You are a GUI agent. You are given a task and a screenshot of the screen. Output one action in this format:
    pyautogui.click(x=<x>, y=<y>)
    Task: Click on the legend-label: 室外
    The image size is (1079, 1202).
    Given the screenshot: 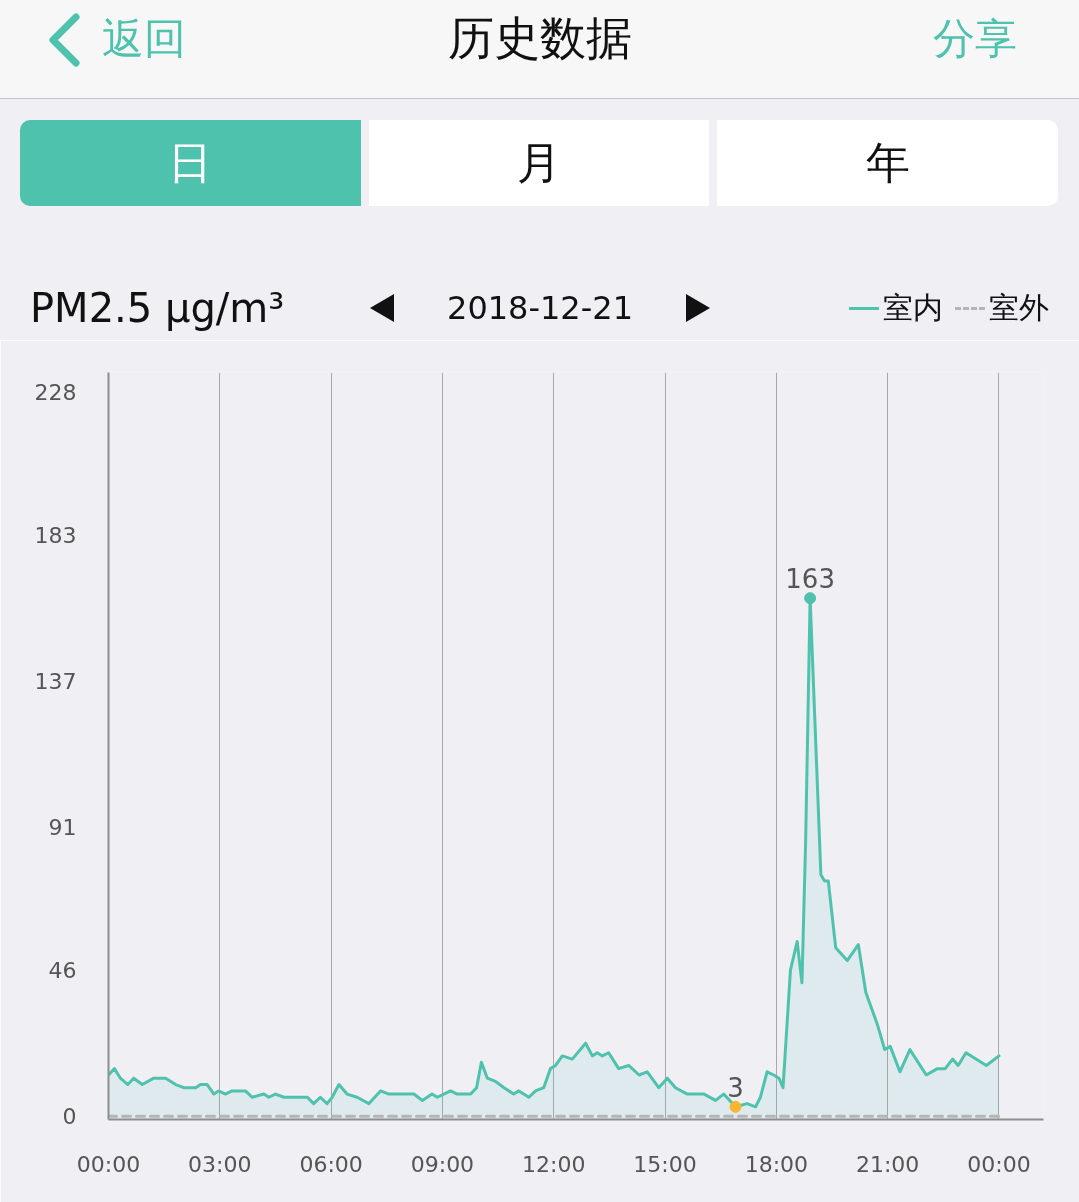 What is the action you would take?
    pyautogui.click(x=1019, y=307)
    